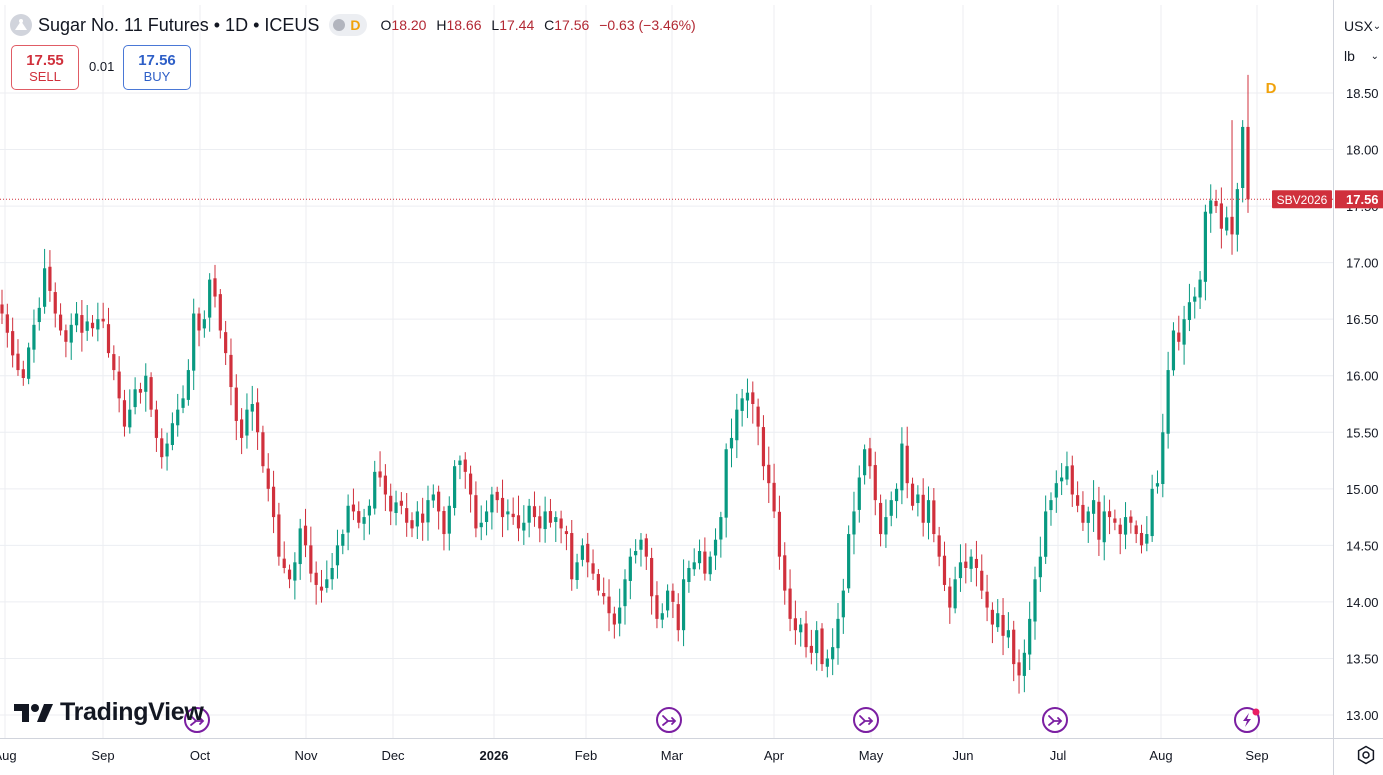 Image resolution: width=1383 pixels, height=775 pixels. Describe the element at coordinates (1361, 56) in the screenshot. I see `unit-selector: lb ⌄` at that location.